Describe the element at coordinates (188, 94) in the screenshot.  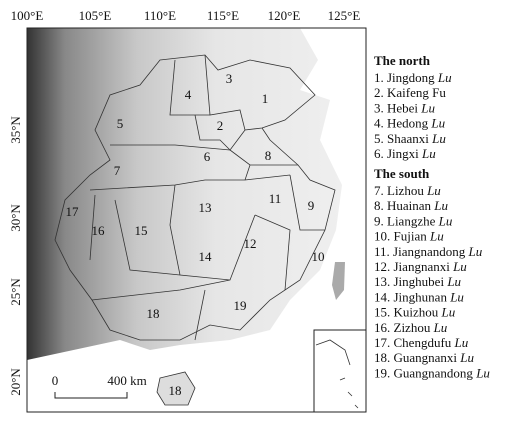
I see `region-label: 4` at that location.